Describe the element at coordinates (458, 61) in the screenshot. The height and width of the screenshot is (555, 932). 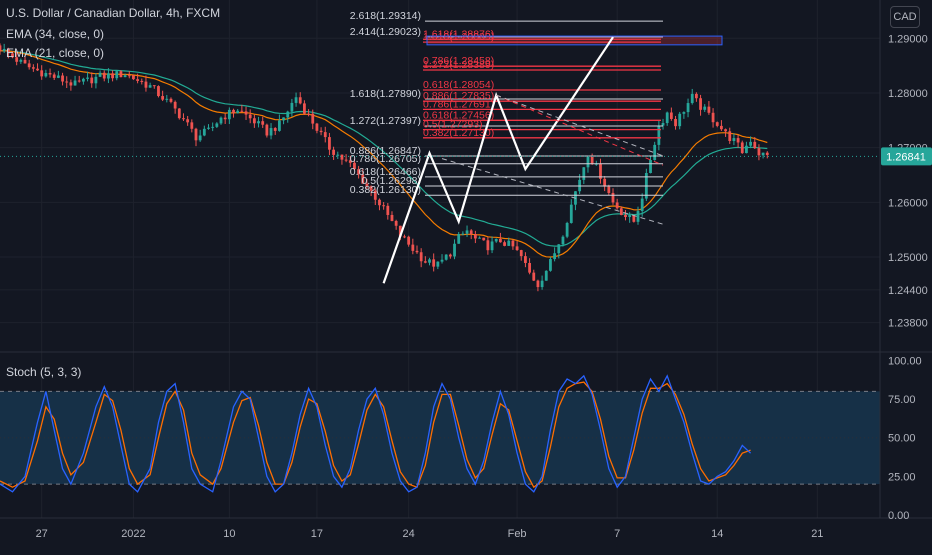
I see `fib-red-level-label: 0.786(1.28458)` at that location.